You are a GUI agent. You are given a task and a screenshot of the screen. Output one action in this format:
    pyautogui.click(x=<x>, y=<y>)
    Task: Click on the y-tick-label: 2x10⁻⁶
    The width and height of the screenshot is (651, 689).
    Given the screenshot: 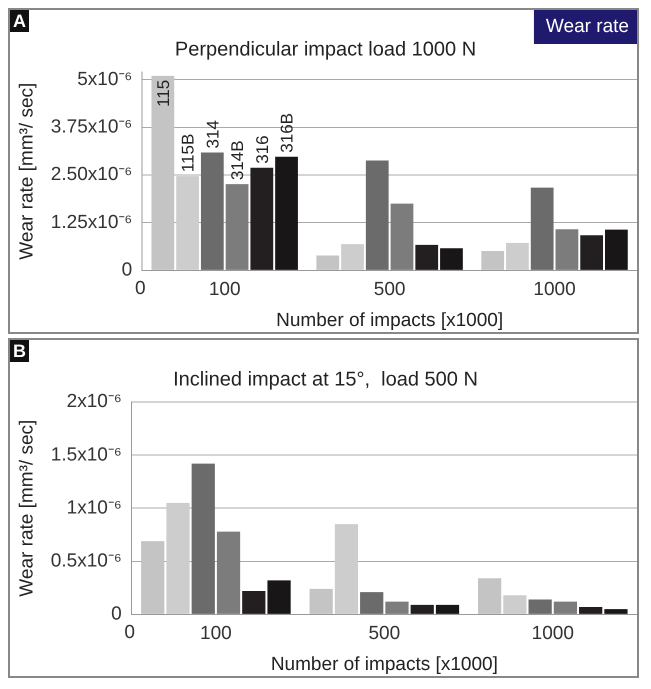 What is the action you would take?
    pyautogui.click(x=94, y=401)
    